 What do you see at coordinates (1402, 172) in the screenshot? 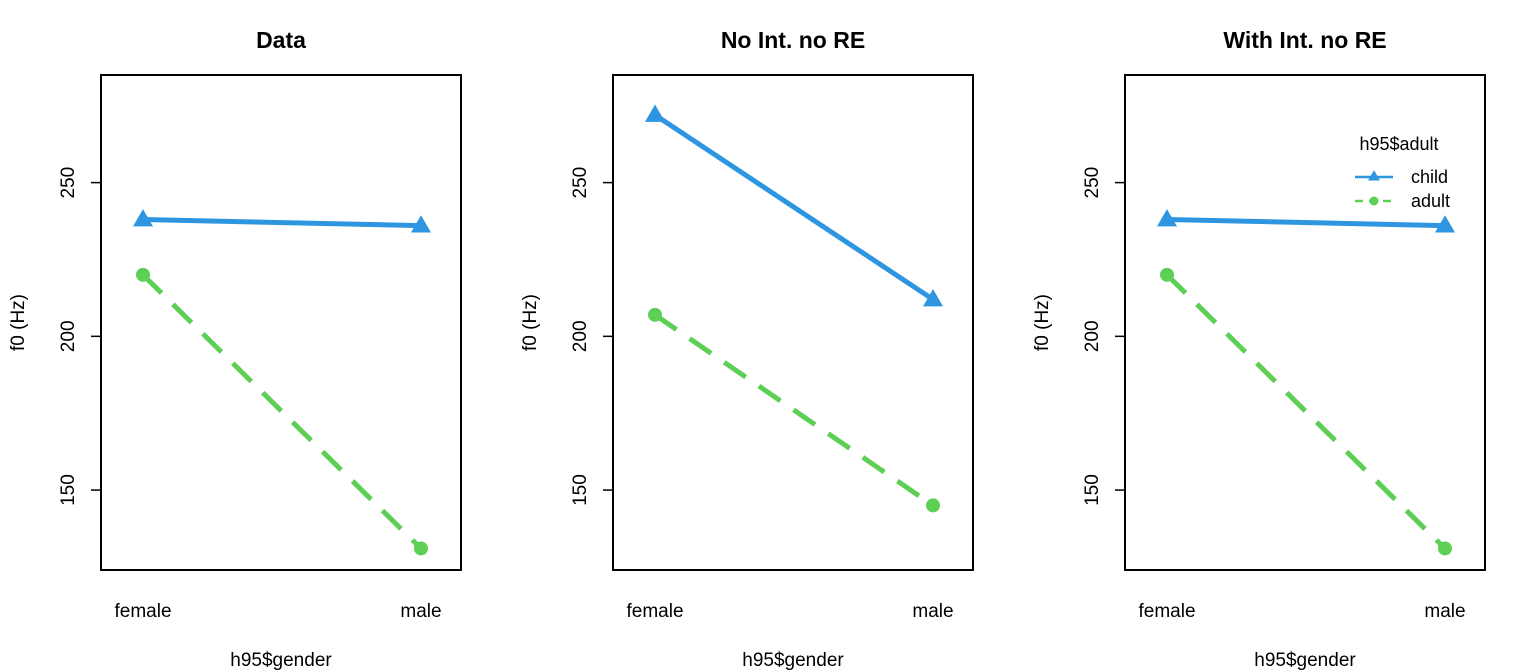
I see `legend: h95$adult child adult` at bounding box center [1402, 172].